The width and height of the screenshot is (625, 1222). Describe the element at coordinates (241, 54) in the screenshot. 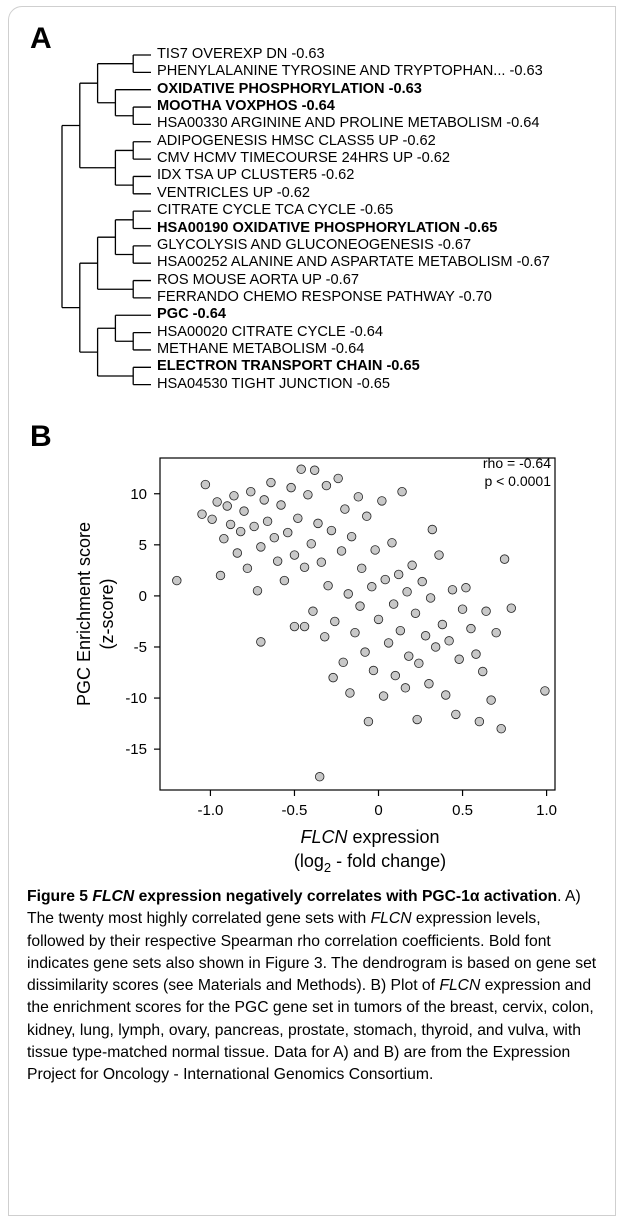

I see `dendrogram-leaf-label: TIS7 OVEREXP DN -0.63` at that location.